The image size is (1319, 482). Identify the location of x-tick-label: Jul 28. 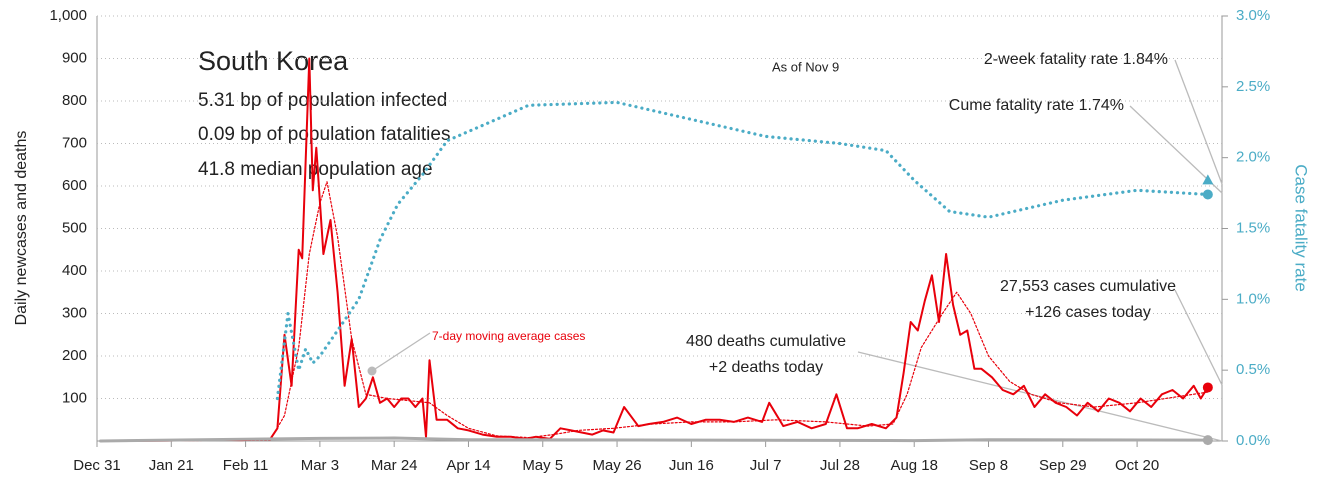
(840, 465).